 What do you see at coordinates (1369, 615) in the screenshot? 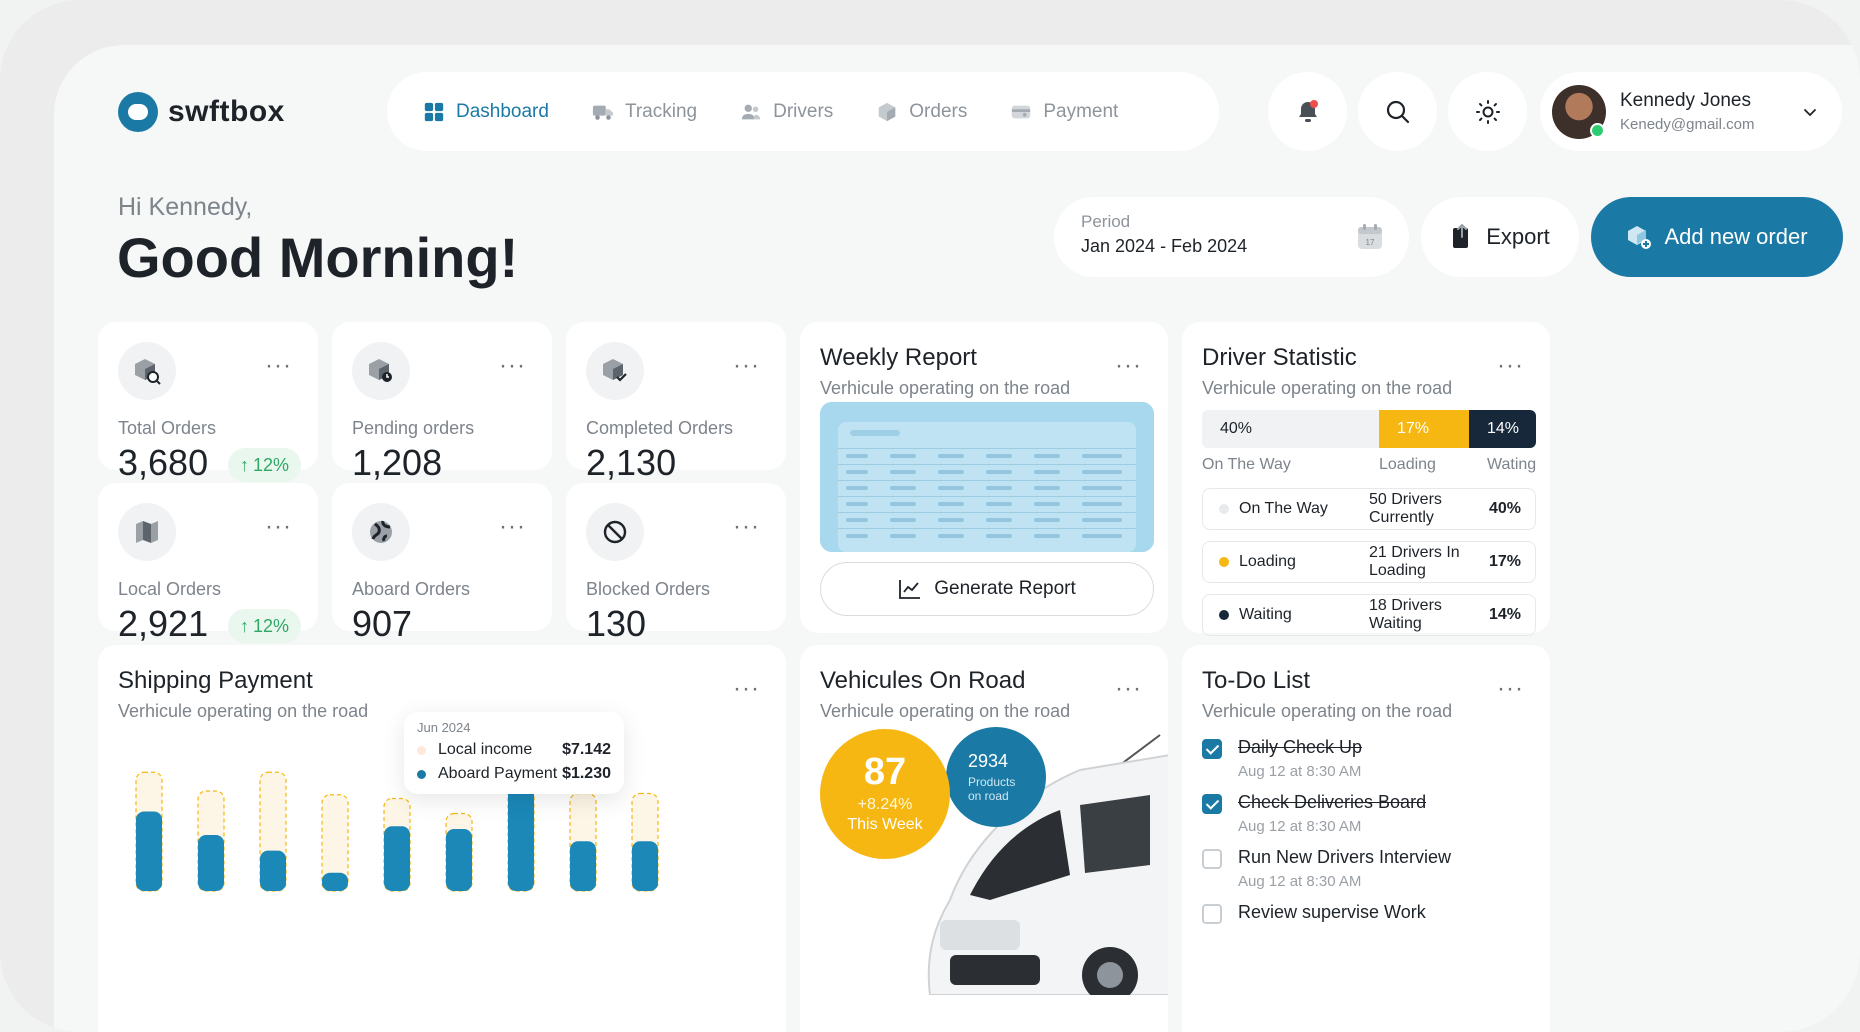
I see `driver-row: Waiting 18 Drivers Waiting 14%` at bounding box center [1369, 615].